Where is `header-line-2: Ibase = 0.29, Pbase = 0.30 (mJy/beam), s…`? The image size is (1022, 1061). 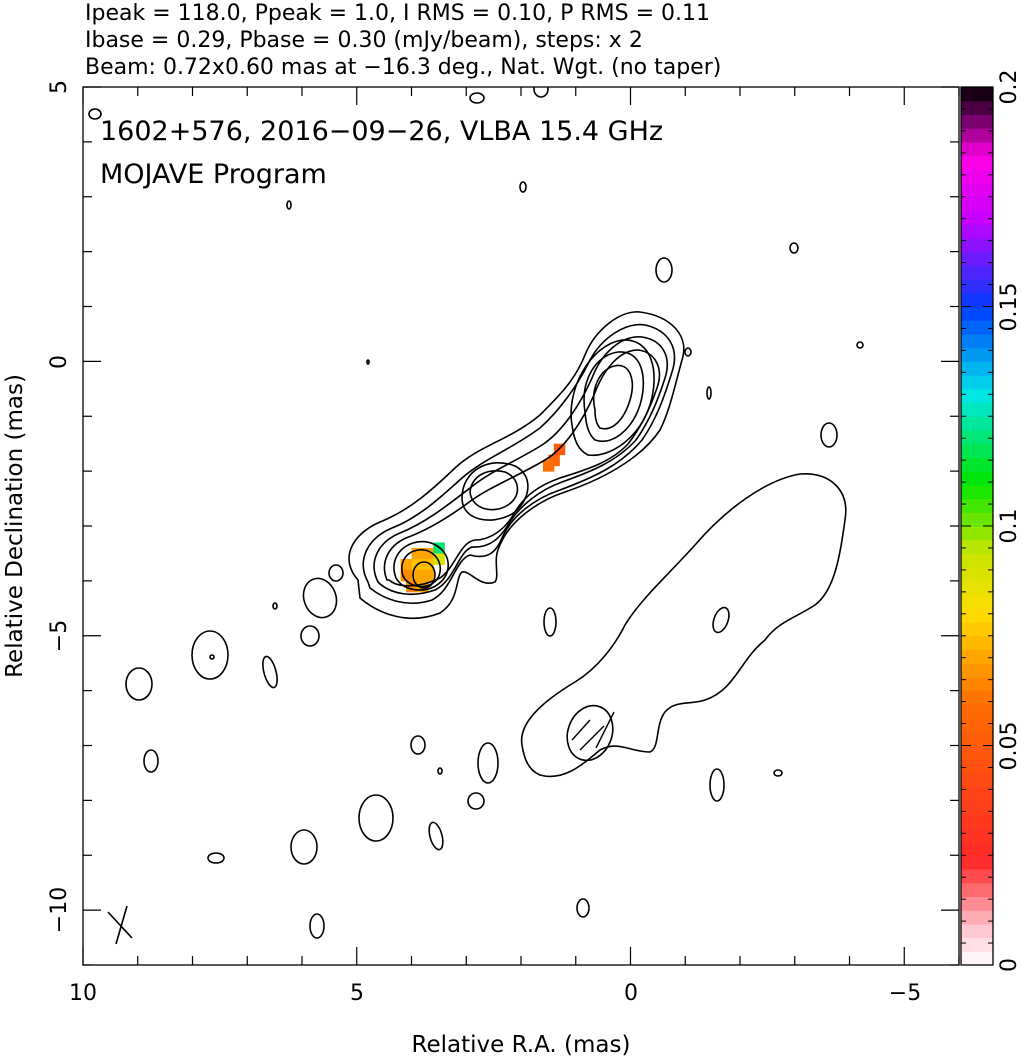
header-line-2: Ibase = 0.29, Pbase = 0.30 (mJy/beam), s… is located at coordinates (364, 40).